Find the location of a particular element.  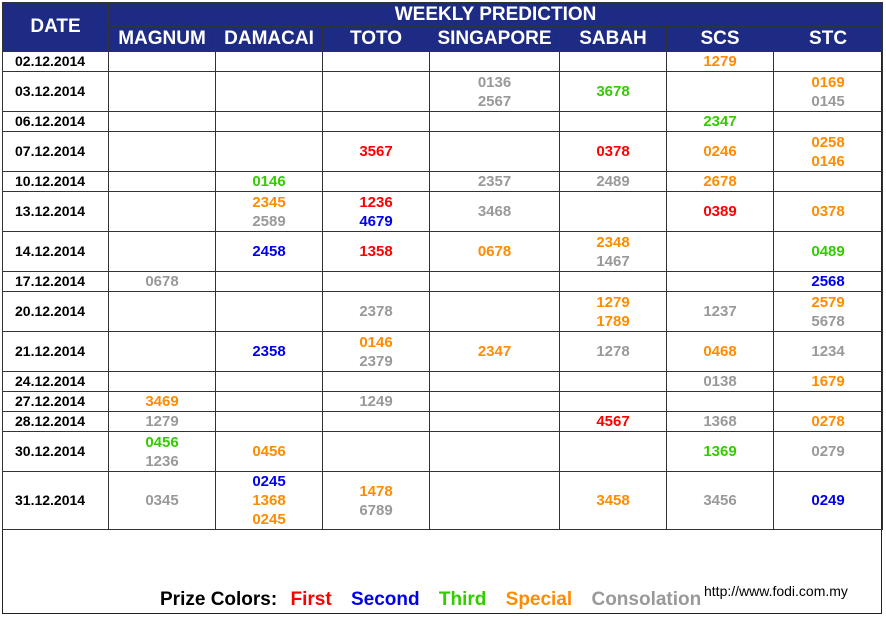

table-row: 30.12.2014 0456 1236 0456 1369 0279 is located at coordinates (443, 451).